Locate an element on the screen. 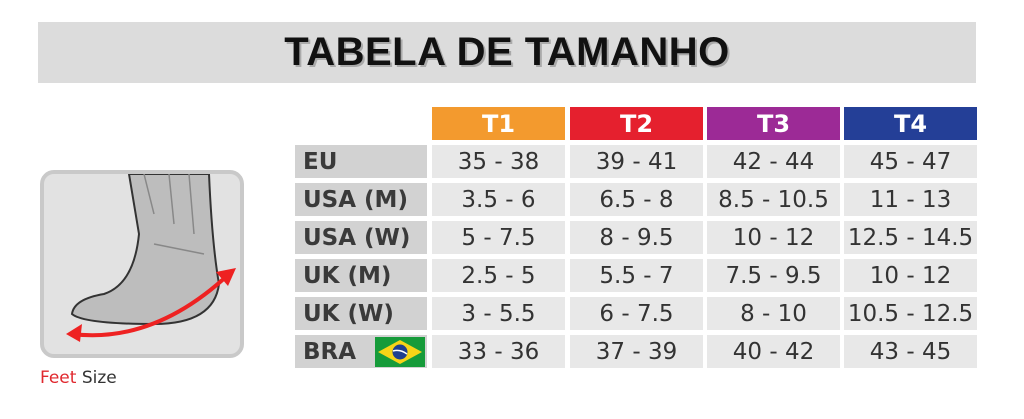  size-cell: 5 - 7.5 is located at coordinates (498, 237).